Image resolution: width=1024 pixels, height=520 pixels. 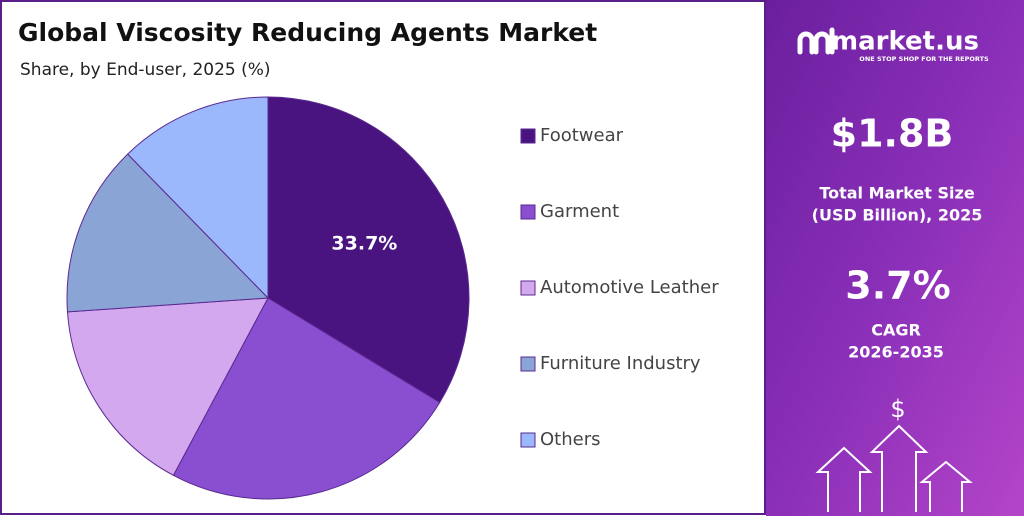 What do you see at coordinates (629, 287) in the screenshot?
I see `legend-label: Automotive Leather` at bounding box center [629, 287].